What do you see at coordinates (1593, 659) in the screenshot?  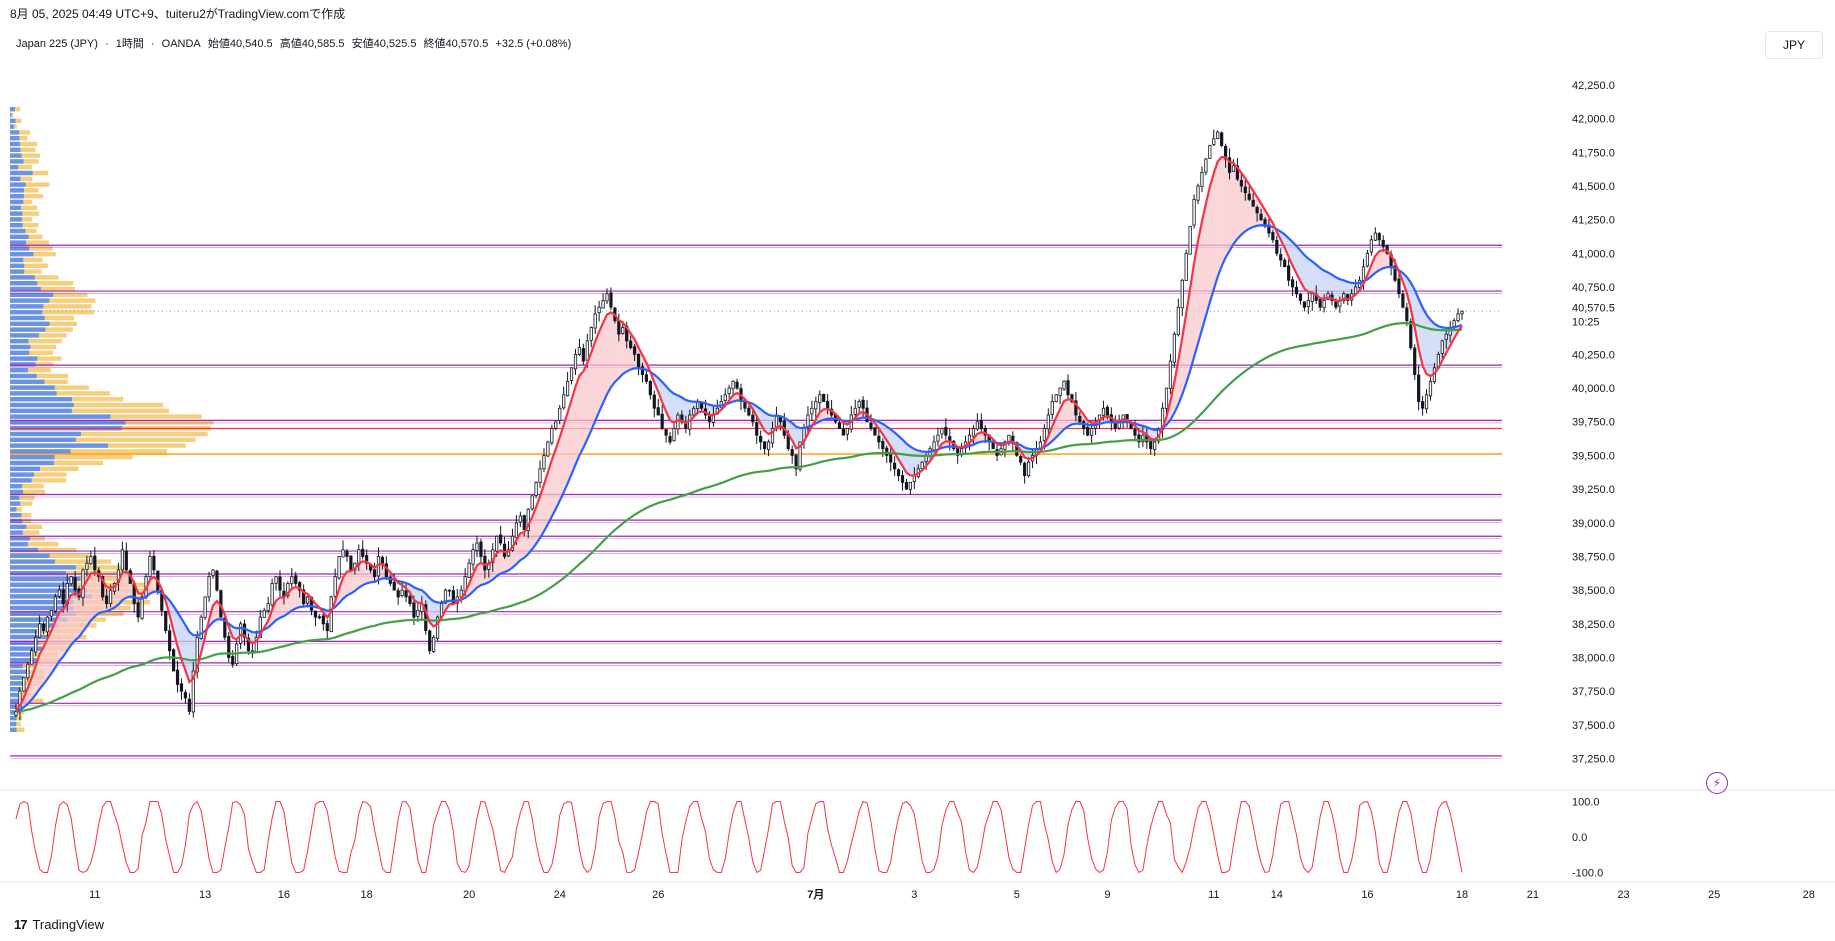 I see `price-tick-label: 38,000.0` at bounding box center [1593, 659].